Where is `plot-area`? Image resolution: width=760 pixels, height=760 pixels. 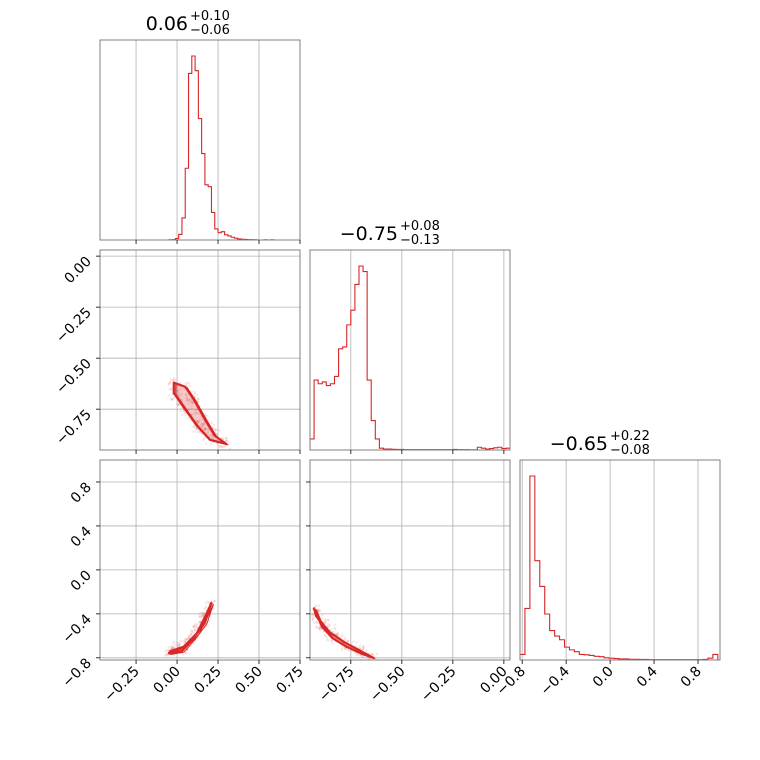
plot-area is located at coordinates (410, 357).